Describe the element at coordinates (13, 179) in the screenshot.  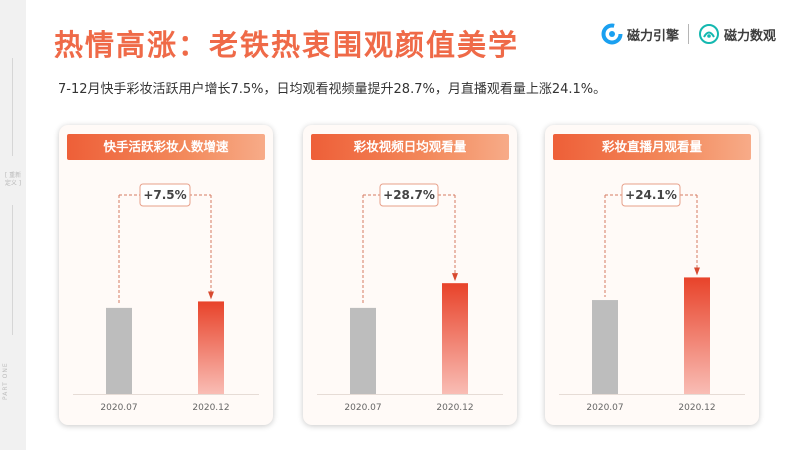
I see `side-tag: [ 重新定义 ]` at that location.